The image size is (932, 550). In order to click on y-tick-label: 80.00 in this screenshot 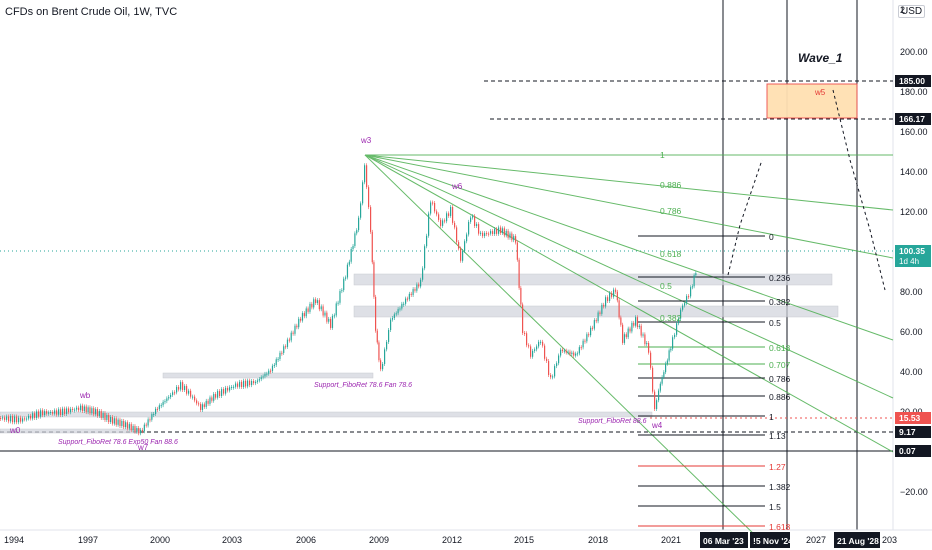, I will do `click(911, 292)`.